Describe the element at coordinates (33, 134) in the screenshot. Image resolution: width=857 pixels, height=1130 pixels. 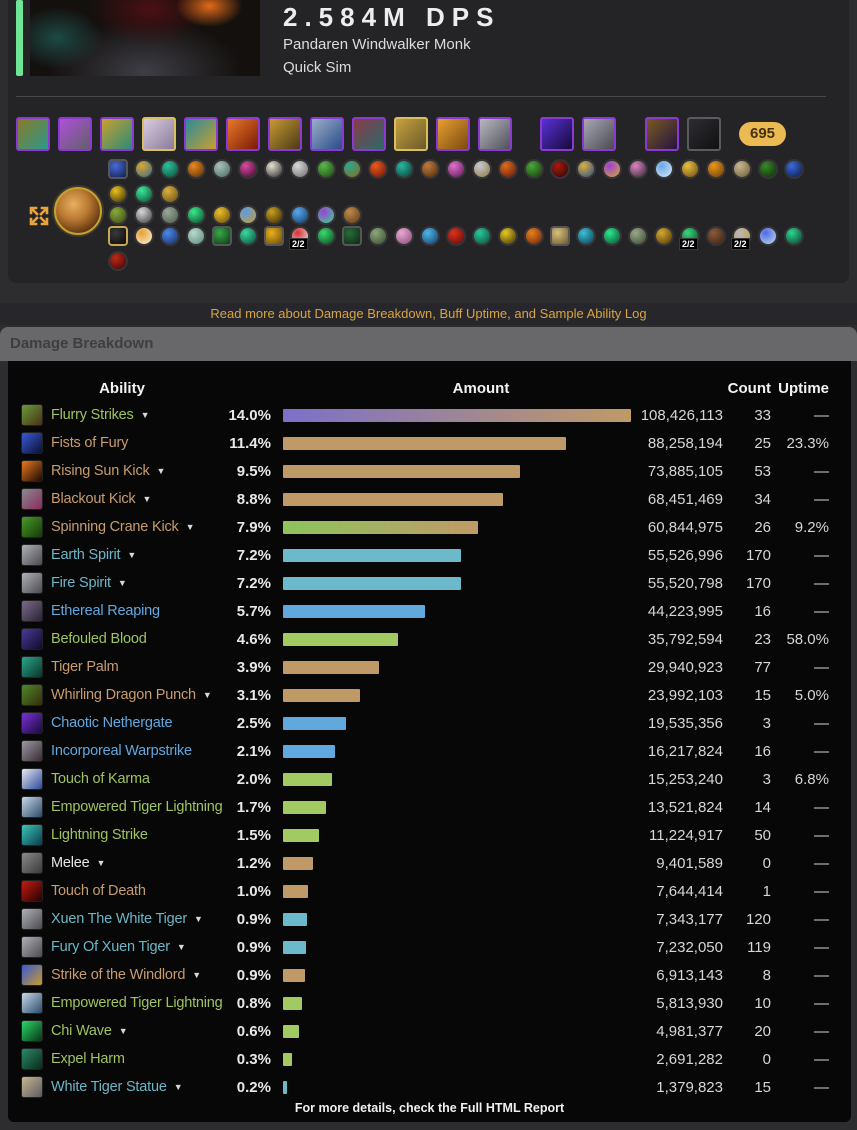
I see `gear-head-icon` at that location.